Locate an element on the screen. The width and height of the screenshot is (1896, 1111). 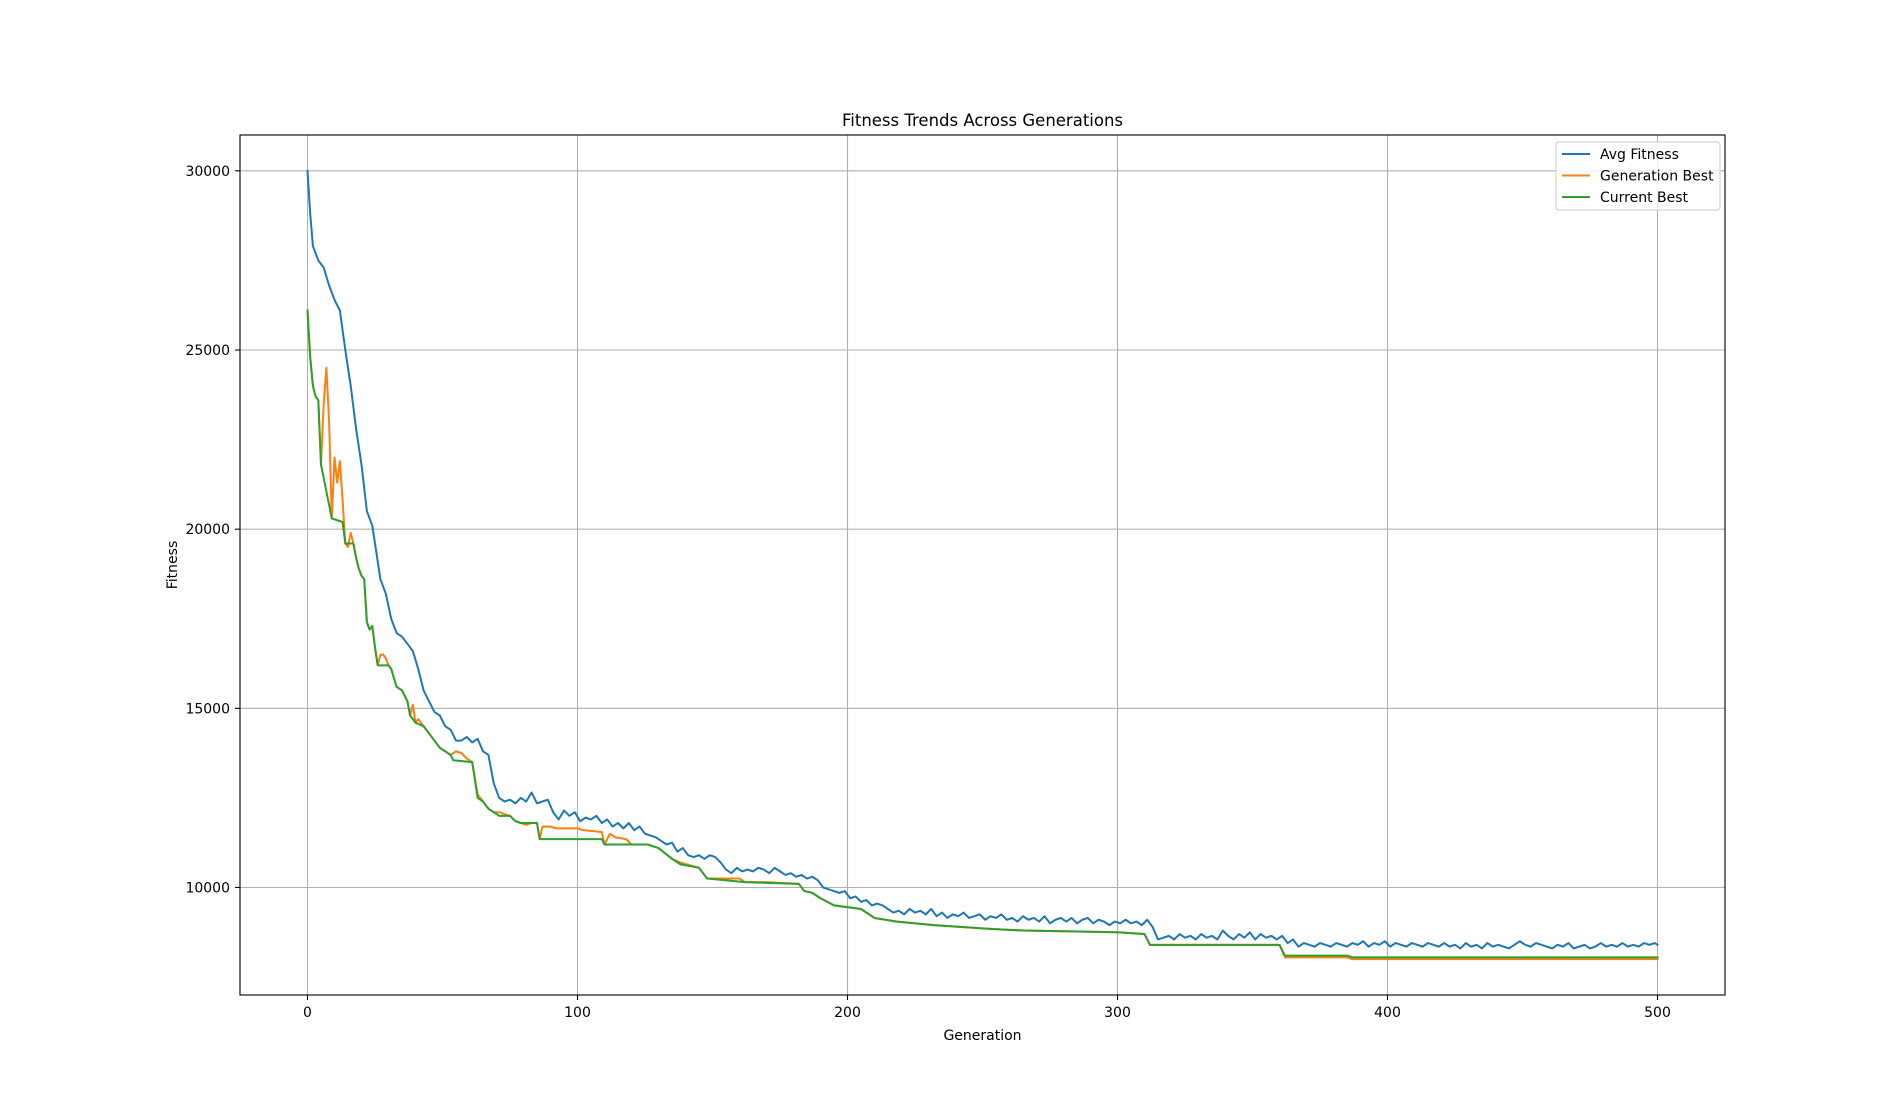
chart-title: Fitness Trends Across Generations is located at coordinates (982, 120).